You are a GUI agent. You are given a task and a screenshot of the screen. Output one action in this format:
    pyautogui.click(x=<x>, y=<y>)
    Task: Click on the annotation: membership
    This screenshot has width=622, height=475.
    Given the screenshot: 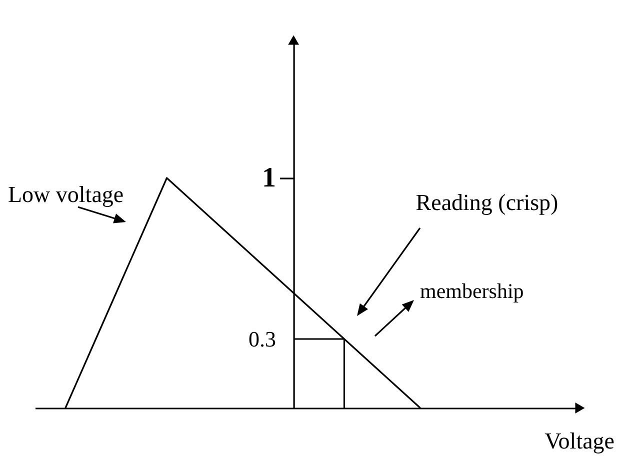 What is the action you would take?
    pyautogui.click(x=472, y=291)
    